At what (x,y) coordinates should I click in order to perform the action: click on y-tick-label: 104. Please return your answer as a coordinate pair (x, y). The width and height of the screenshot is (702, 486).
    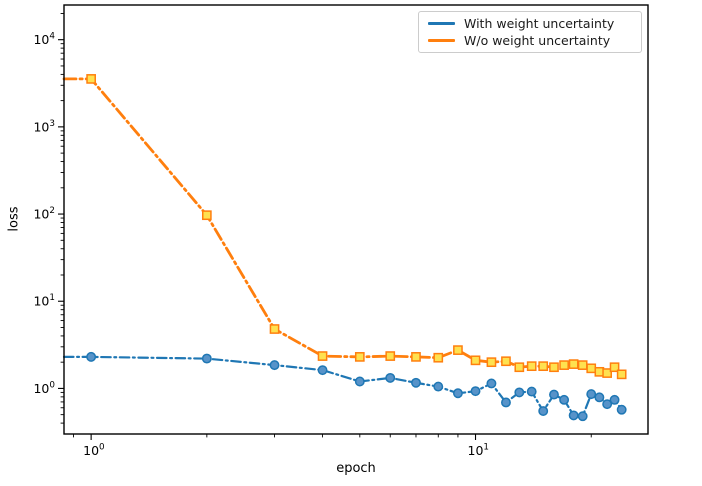
    Looking at the image, I should click on (44, 40).